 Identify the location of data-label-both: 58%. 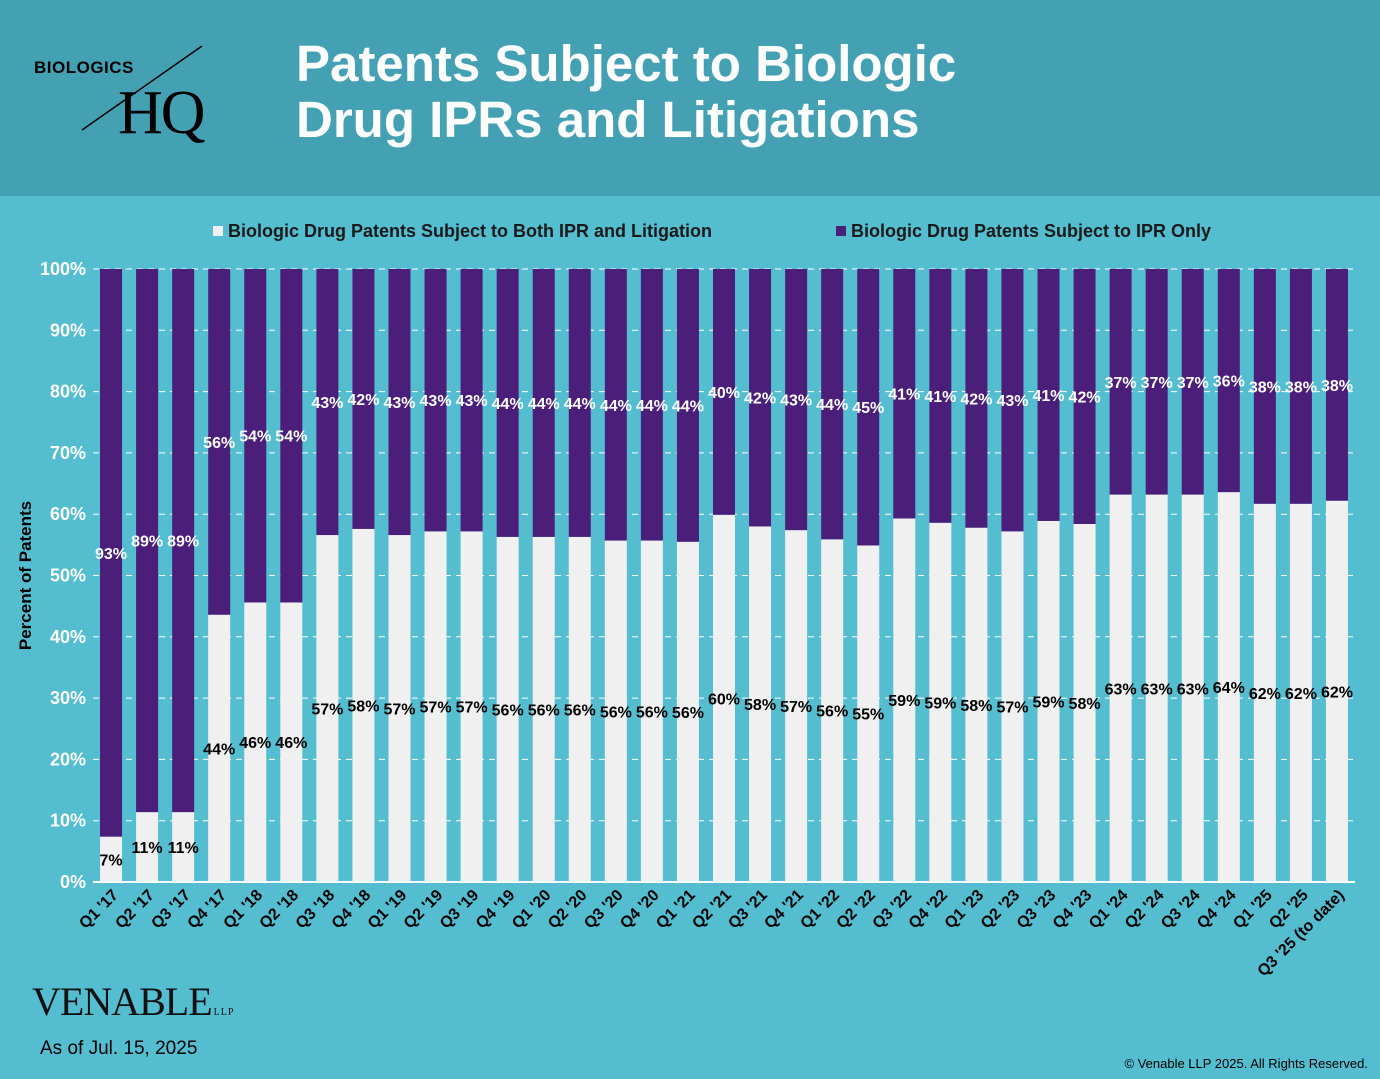
(1085, 704).